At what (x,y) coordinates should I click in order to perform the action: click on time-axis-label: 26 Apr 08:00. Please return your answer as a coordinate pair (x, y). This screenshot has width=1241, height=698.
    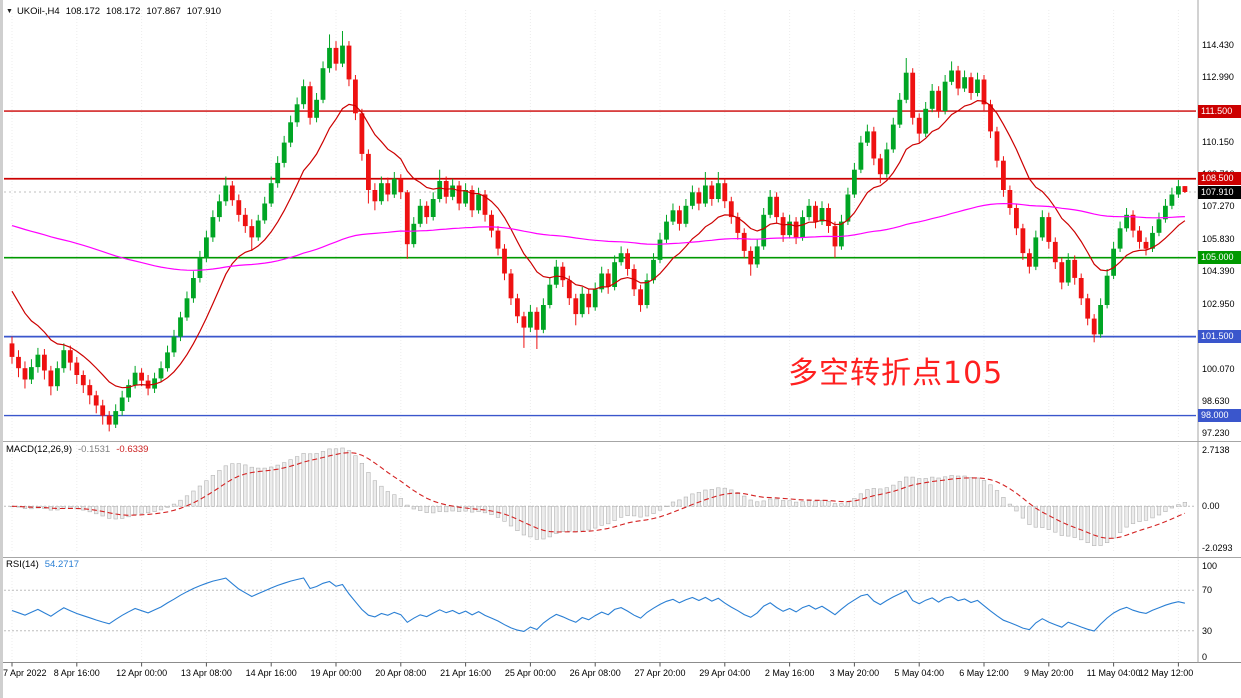
    Looking at the image, I should click on (595, 673).